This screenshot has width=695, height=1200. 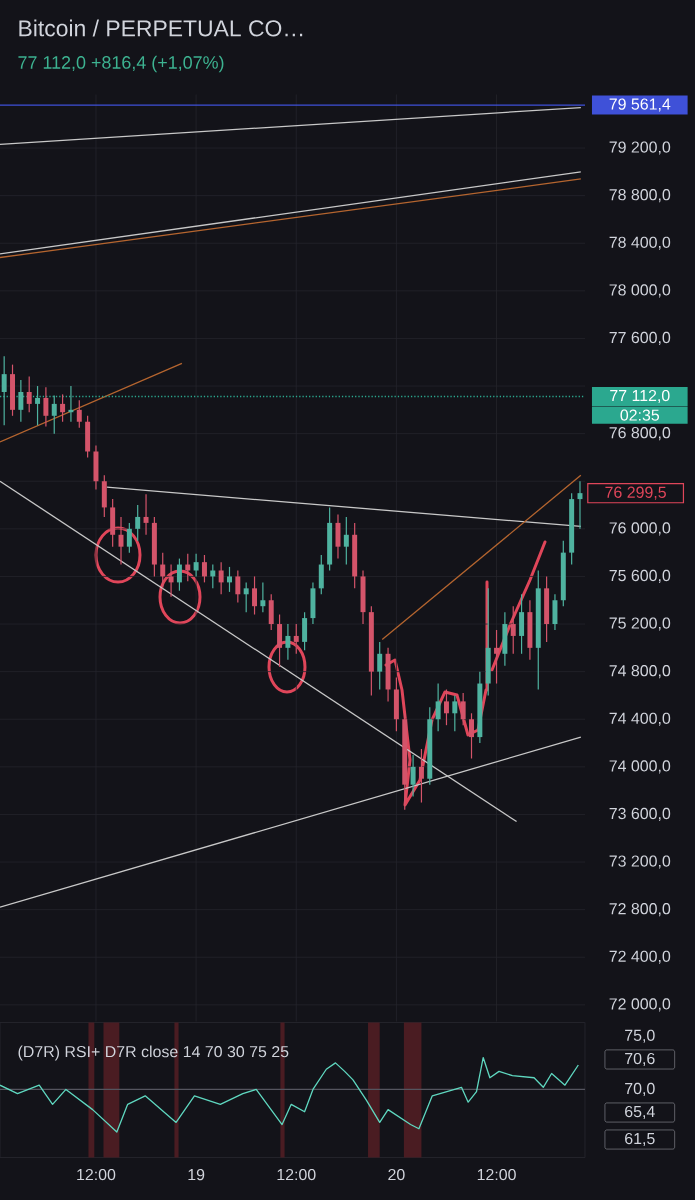 What do you see at coordinates (640, 105) in the screenshot?
I see `ref-line-label: 79 561,4` at bounding box center [640, 105].